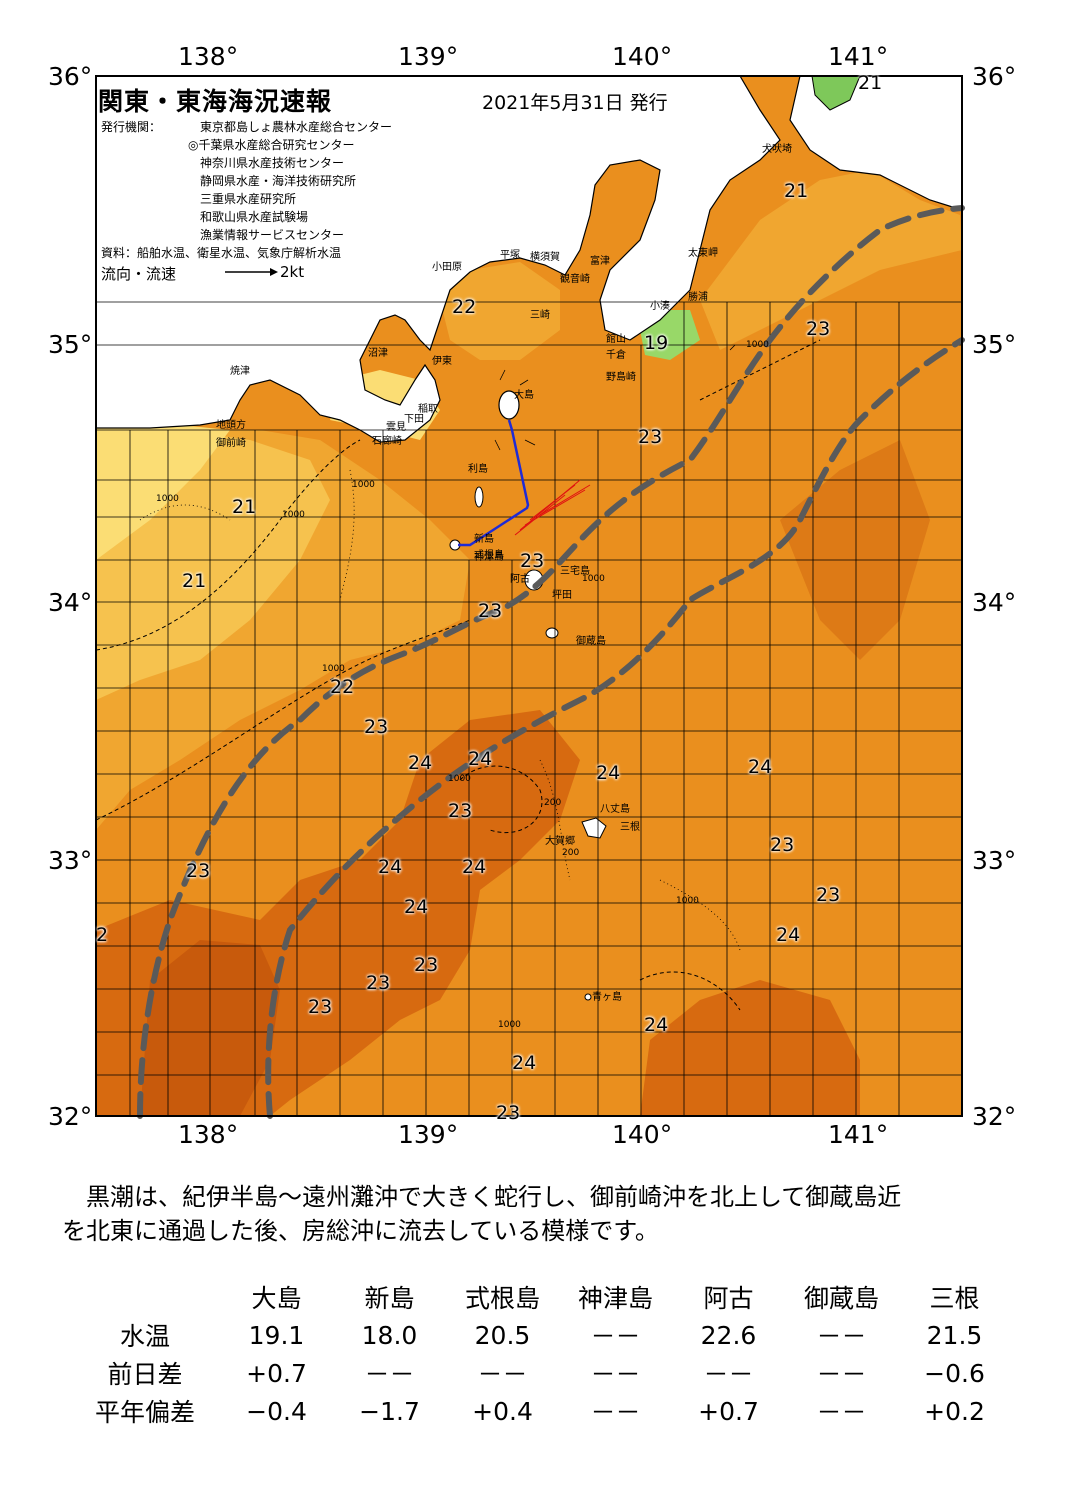 This screenshot has width=1065, height=1505. What do you see at coordinates (389, 1298) in the screenshot?
I see `column-header: 新島` at bounding box center [389, 1298].